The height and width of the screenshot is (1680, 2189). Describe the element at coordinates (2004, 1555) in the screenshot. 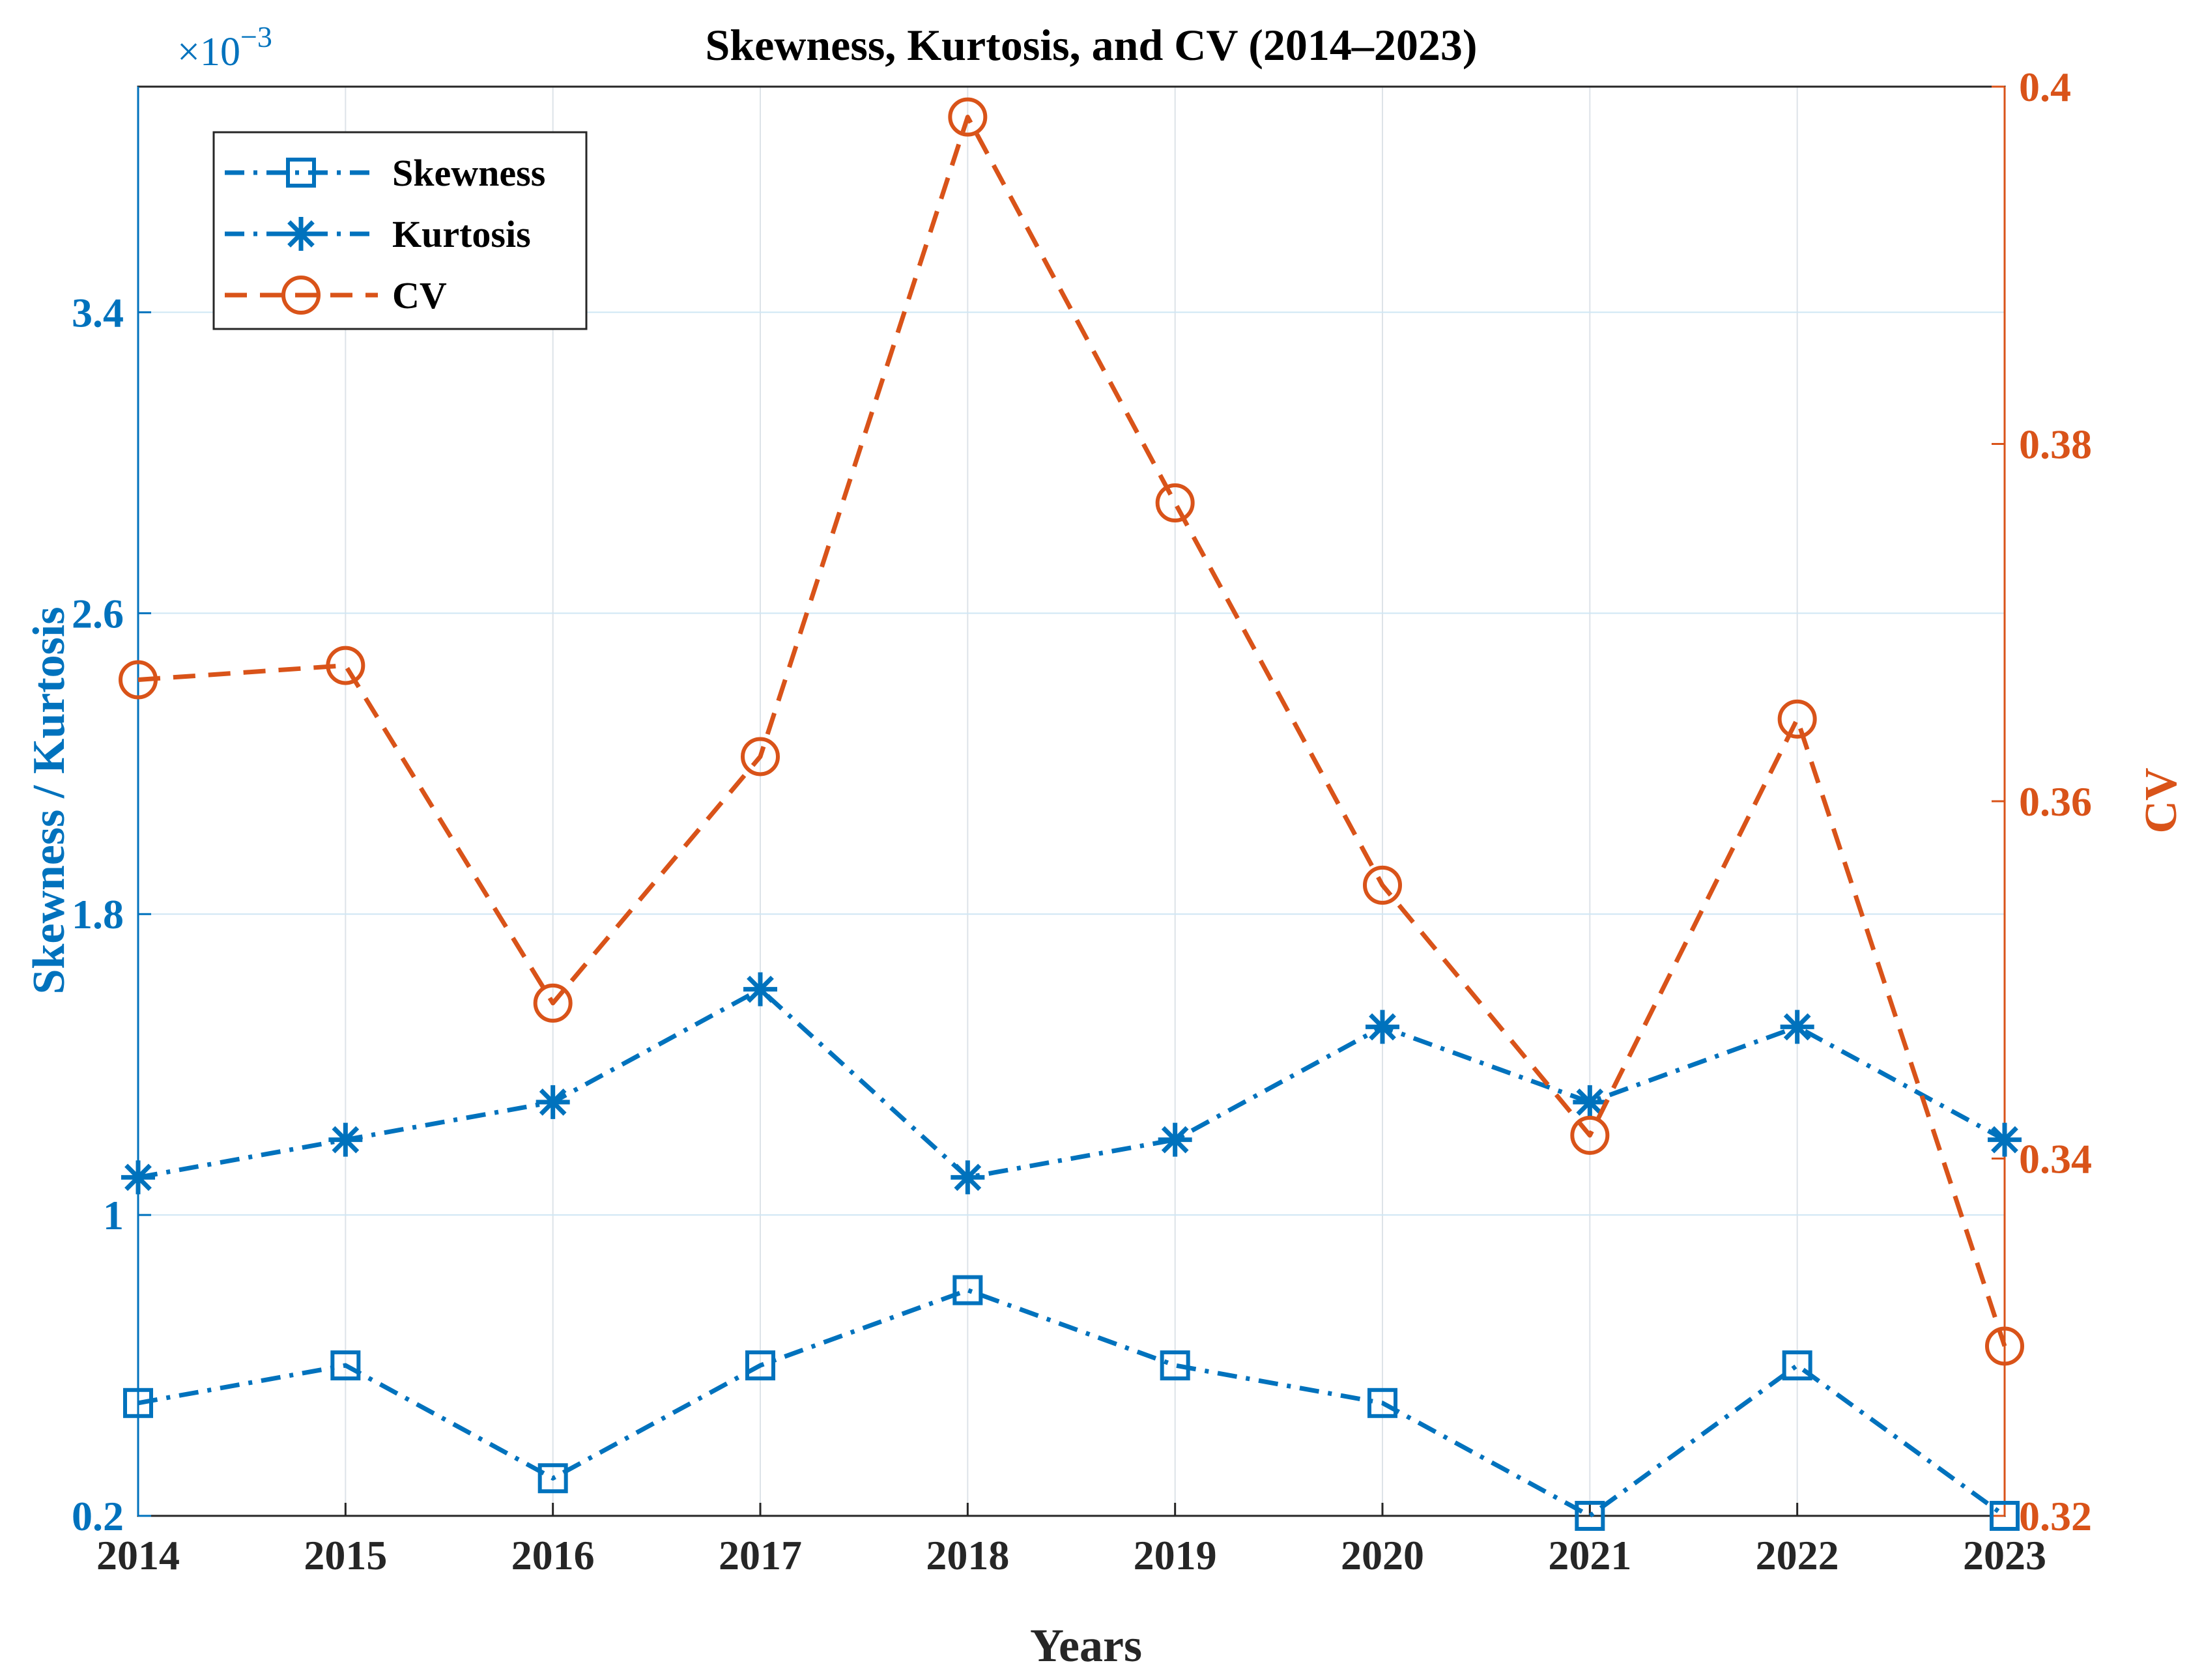

I see `x-tick-label: 2023` at that location.